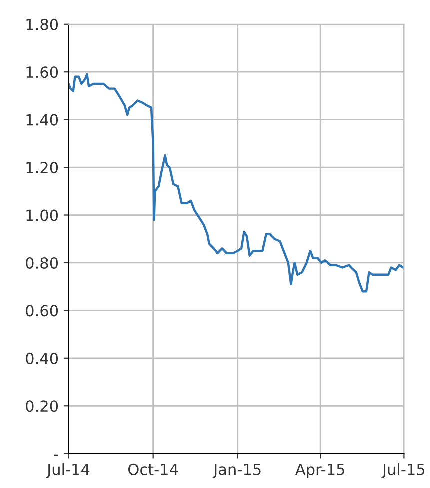  What do you see at coordinates (42, 168) in the screenshot?
I see `y-tick-label: 1.20` at bounding box center [42, 168].